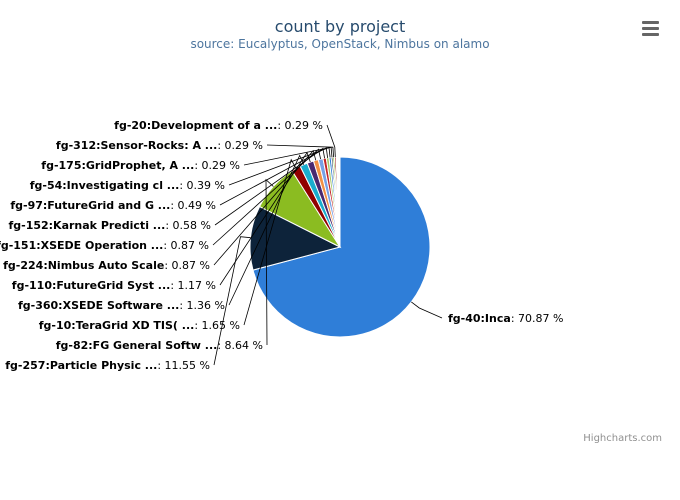 The width and height of the screenshot is (680, 500). Describe the element at coordinates (622, 438) in the screenshot. I see `credits-link: Highcharts.com` at that location.